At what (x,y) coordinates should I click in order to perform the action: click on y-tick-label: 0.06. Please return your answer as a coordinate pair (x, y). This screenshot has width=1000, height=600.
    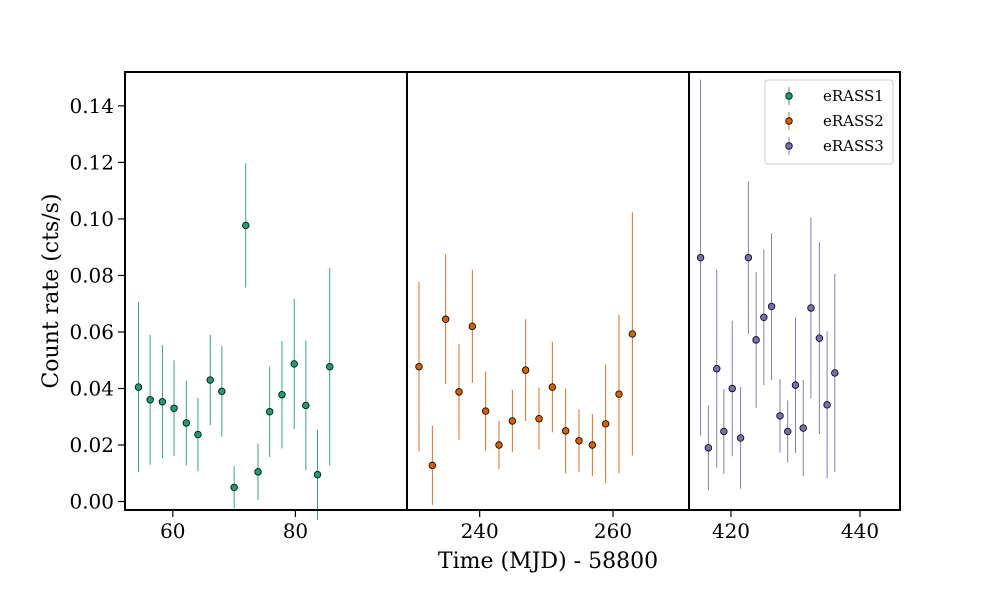
    Looking at the image, I should click on (91, 332).